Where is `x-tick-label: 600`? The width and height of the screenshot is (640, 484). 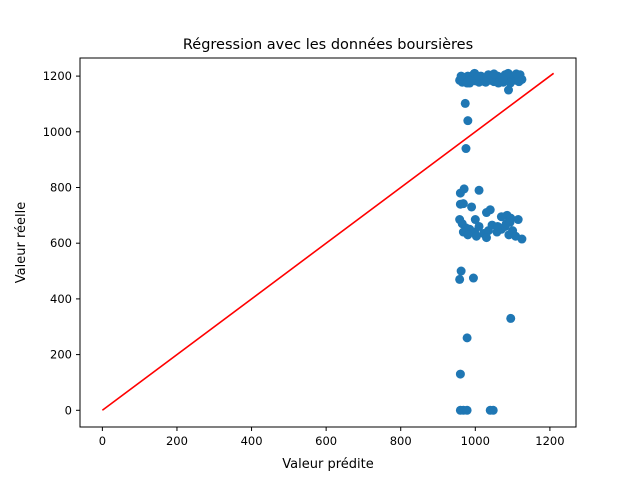 x-tick-label: 600 is located at coordinates (326, 441).